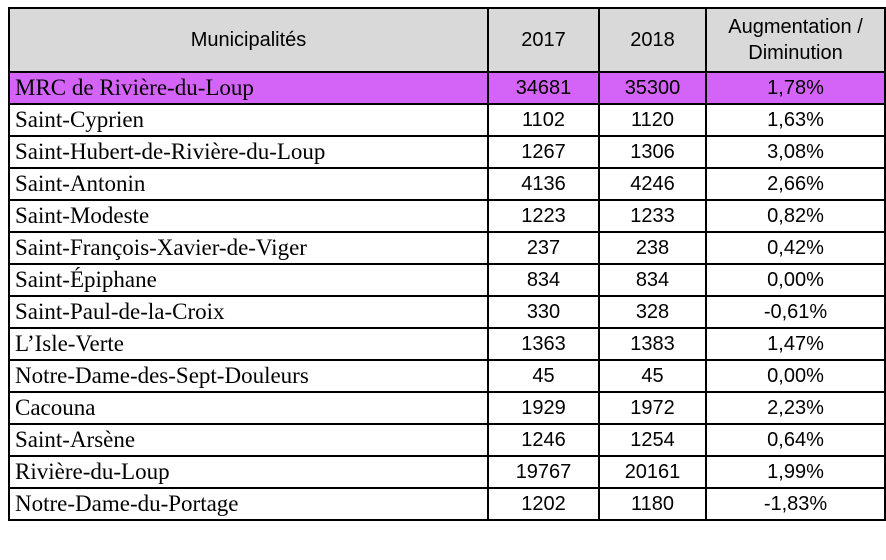 The image size is (886, 560). I want to click on change-cell: 1,78%, so click(795, 88).